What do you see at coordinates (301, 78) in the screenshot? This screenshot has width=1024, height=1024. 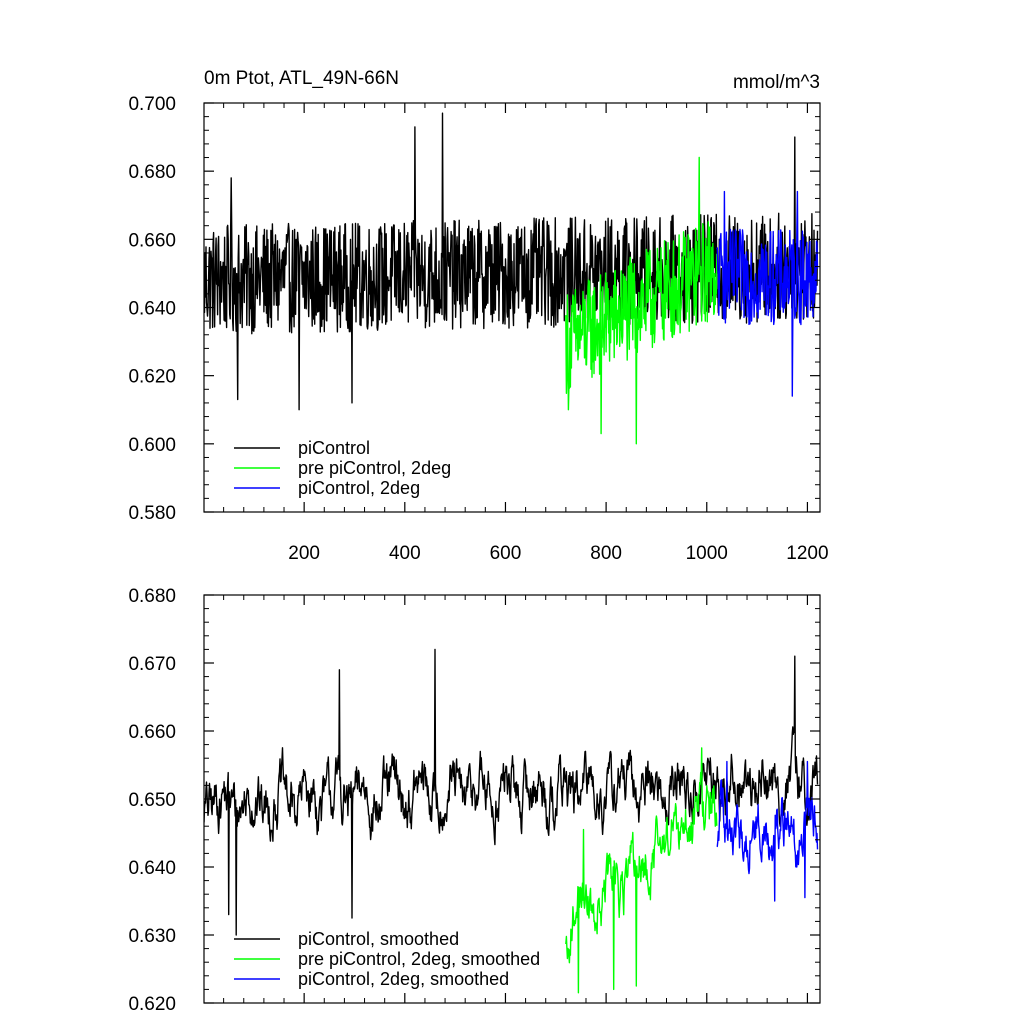 I see `chart-title: 0m Ptot, ATL_49N-66N` at bounding box center [301, 78].